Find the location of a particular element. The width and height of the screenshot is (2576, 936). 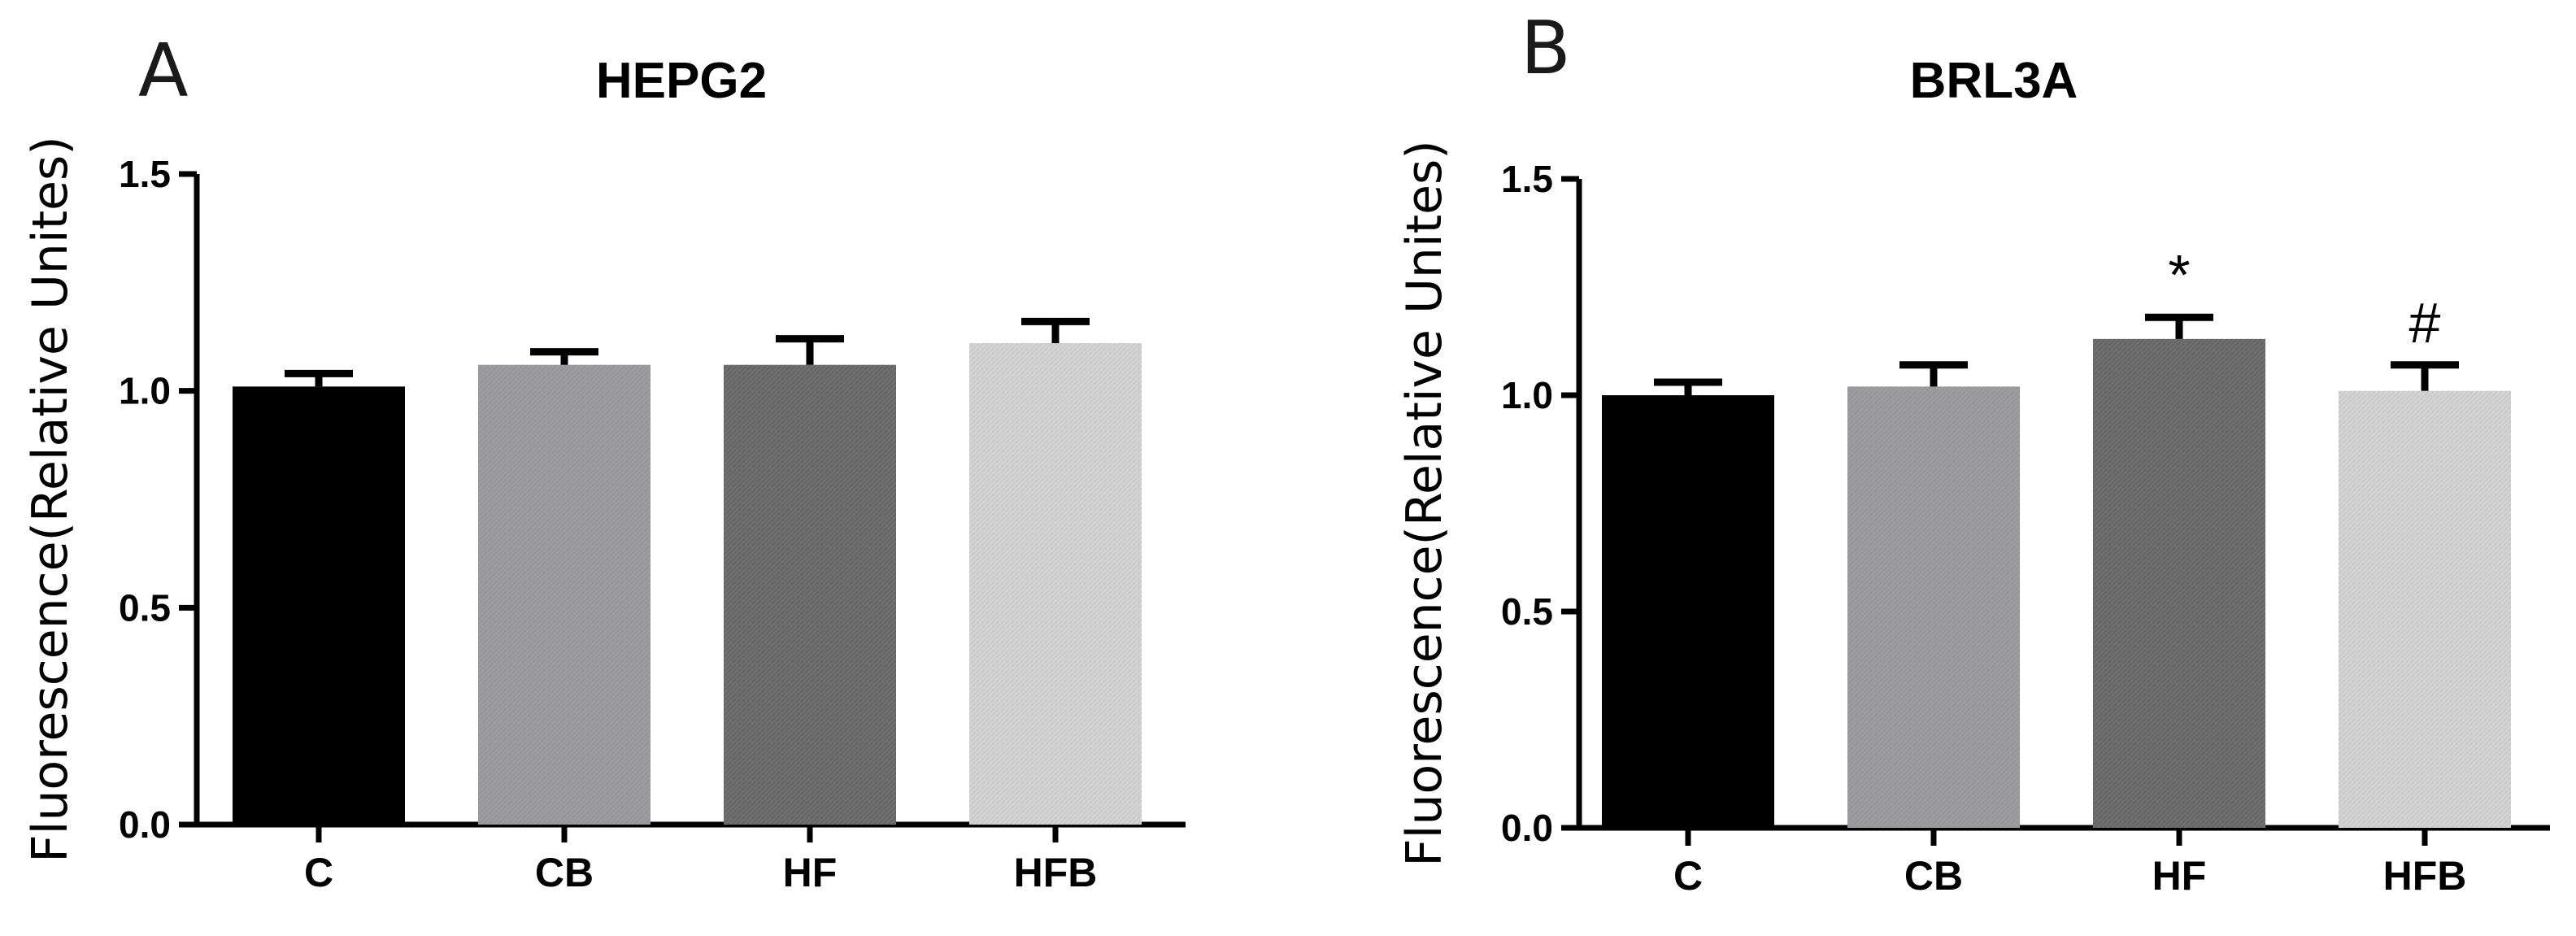

panel-a-letter: A is located at coordinates (164, 71).